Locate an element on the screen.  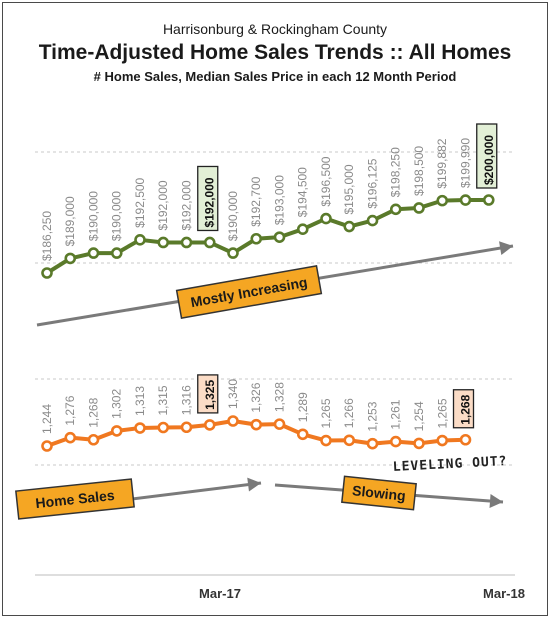
annotation-slowing-text: Slowing is located at coordinates (378, 493).